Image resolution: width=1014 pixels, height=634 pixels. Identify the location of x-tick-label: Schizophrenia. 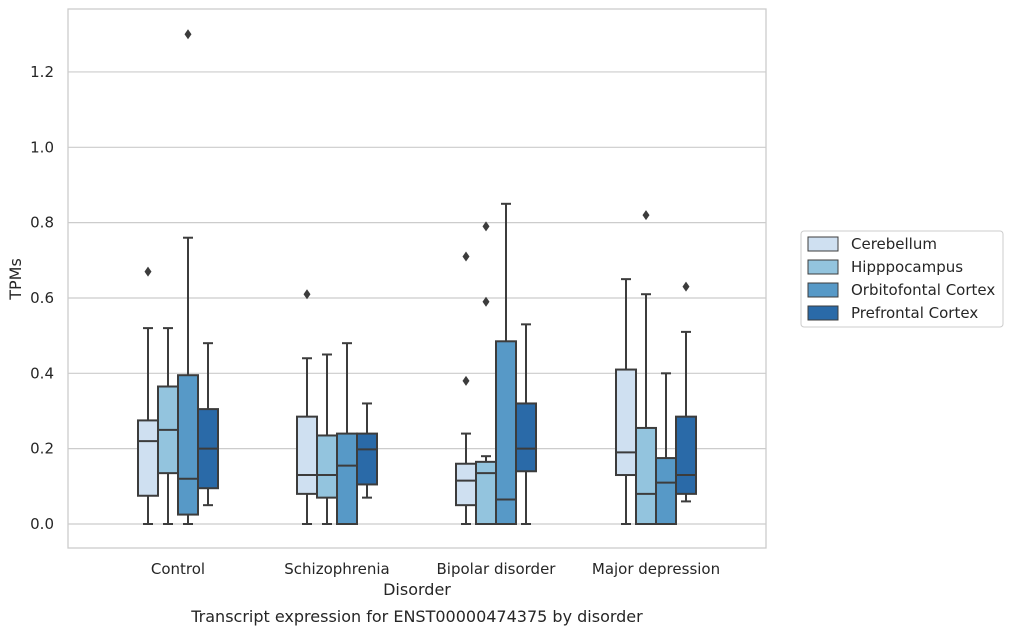
(336, 569).